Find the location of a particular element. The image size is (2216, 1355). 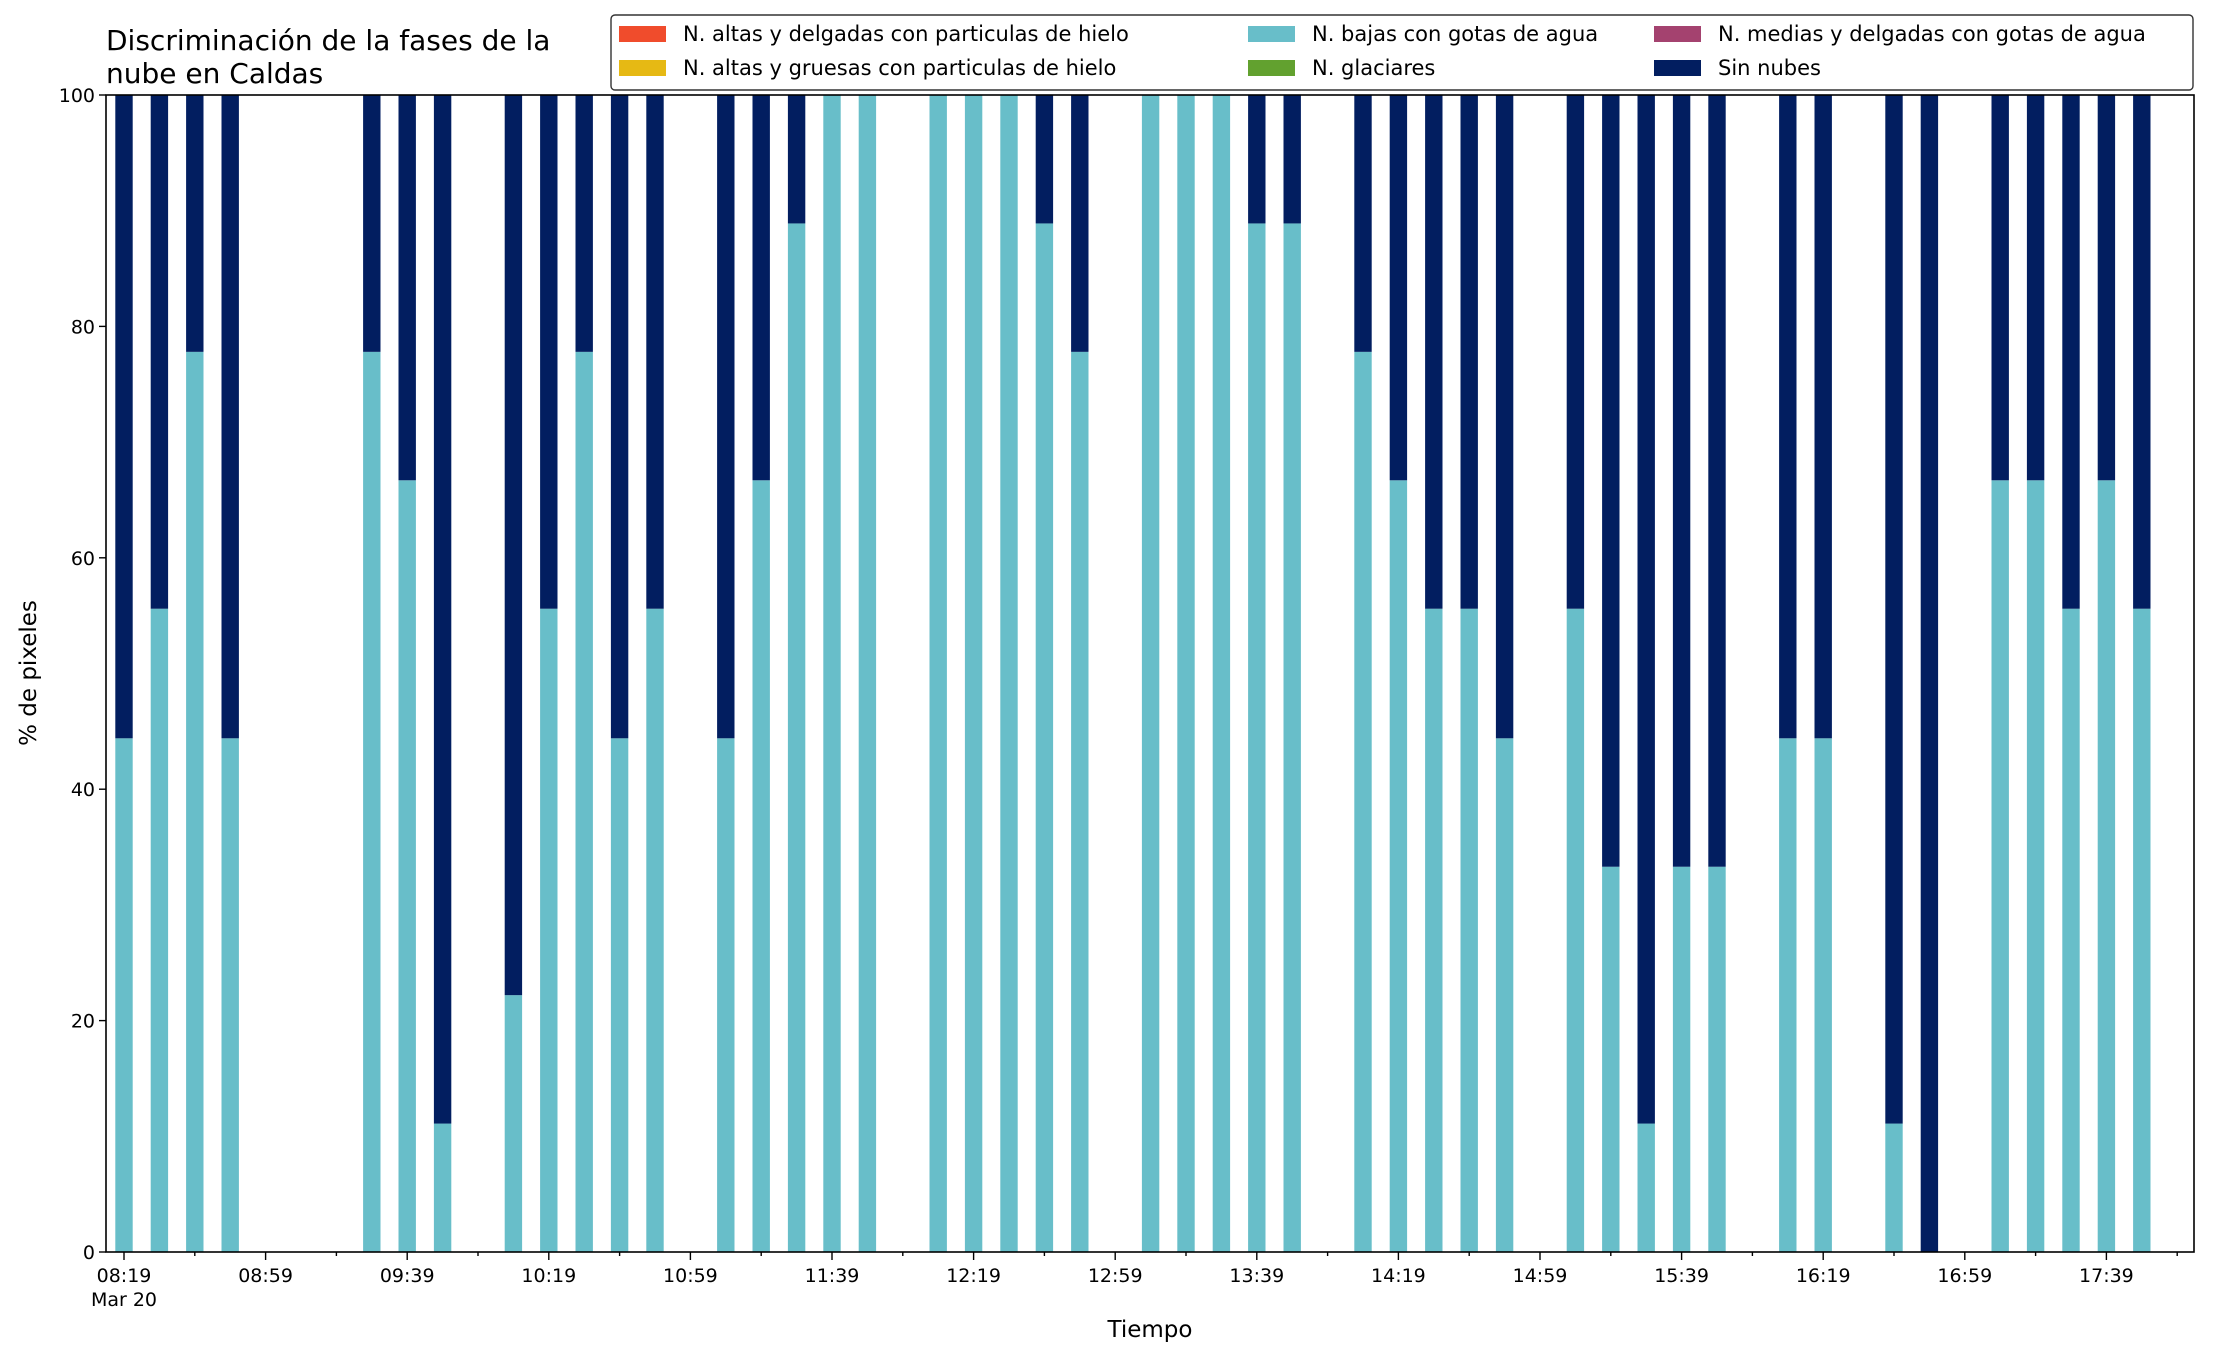

y-tick-label: 60 is located at coordinates (83, 559).